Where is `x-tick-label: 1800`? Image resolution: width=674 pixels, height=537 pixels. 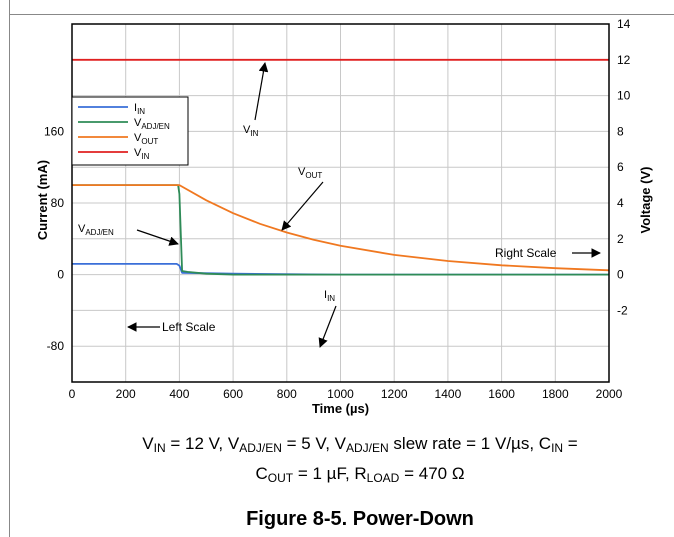 x-tick-label: 1800 is located at coordinates (555, 394).